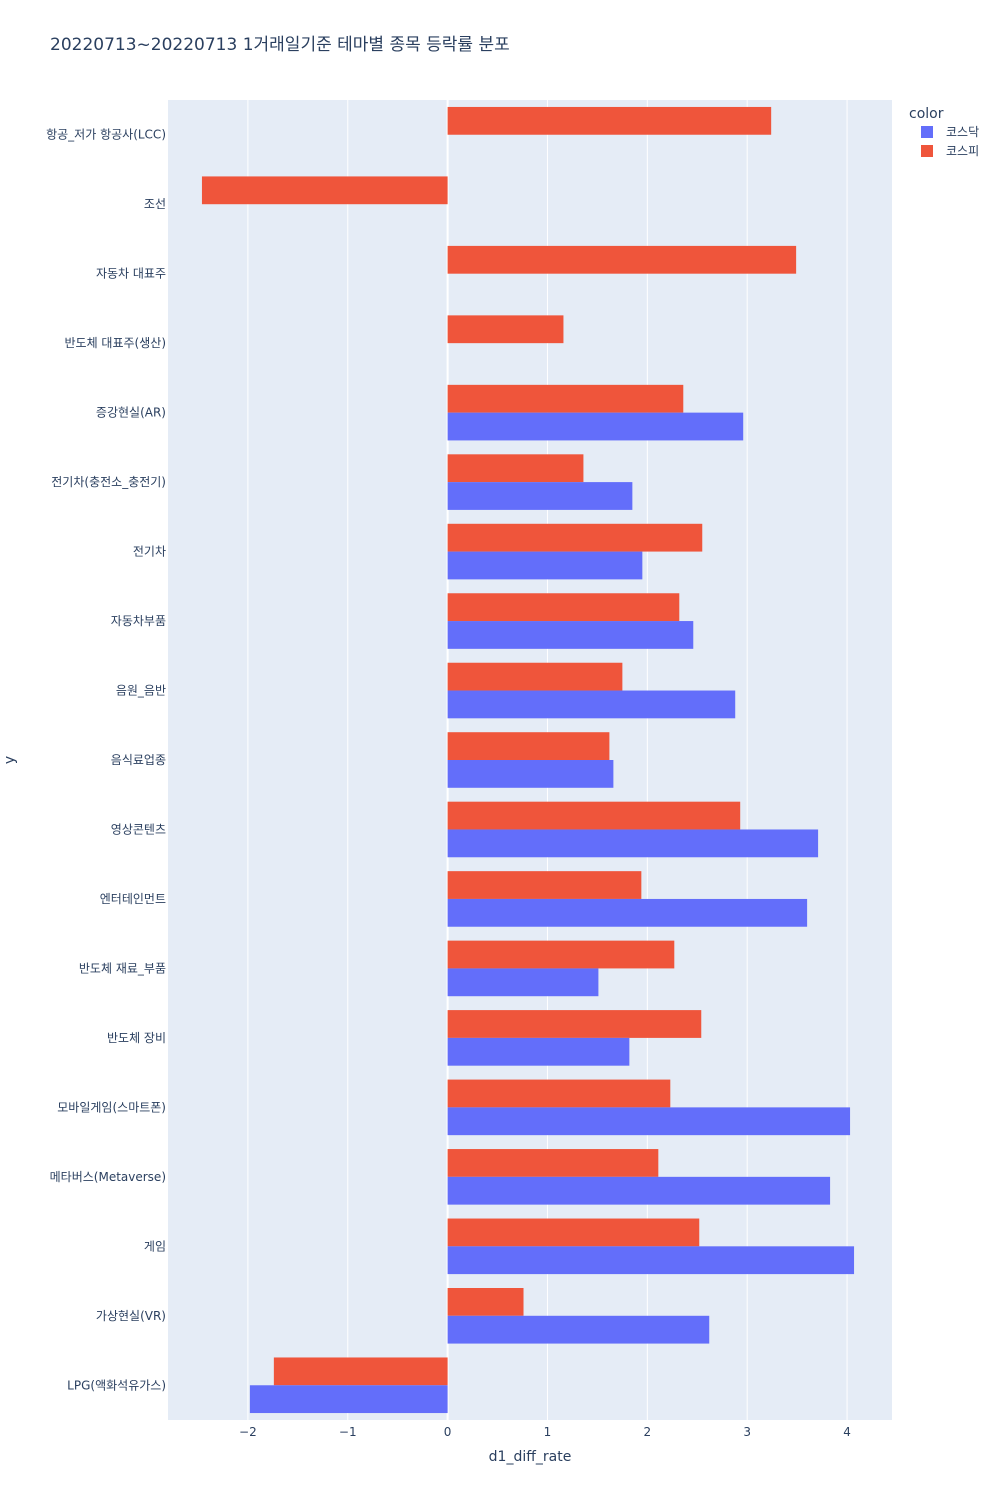 This screenshot has width=1000, height=1504. What do you see at coordinates (648, 1432) in the screenshot?
I see `x-tick-label: 2` at bounding box center [648, 1432].